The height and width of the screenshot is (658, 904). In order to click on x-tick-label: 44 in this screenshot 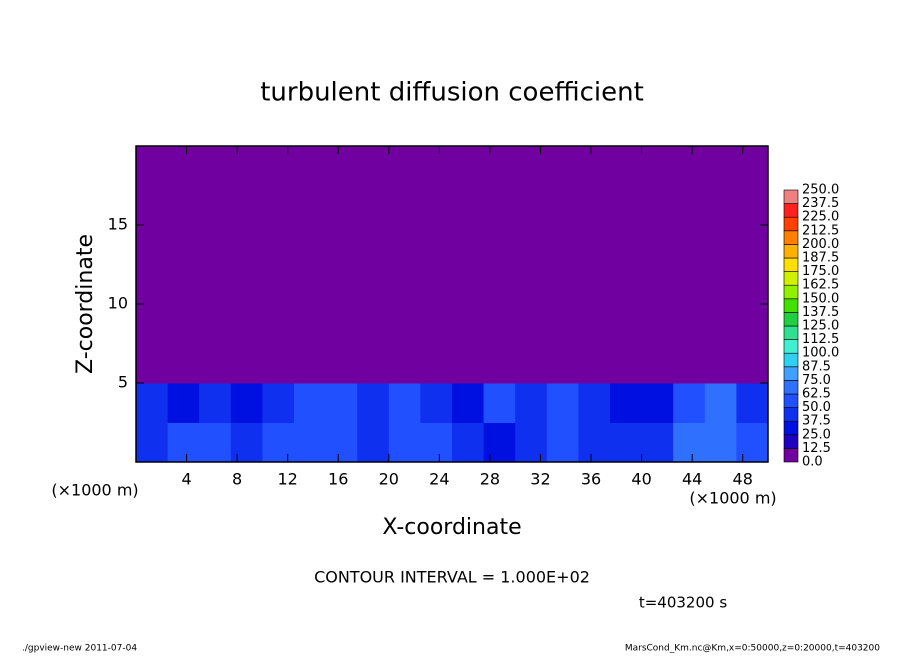, I will do `click(692, 479)`.